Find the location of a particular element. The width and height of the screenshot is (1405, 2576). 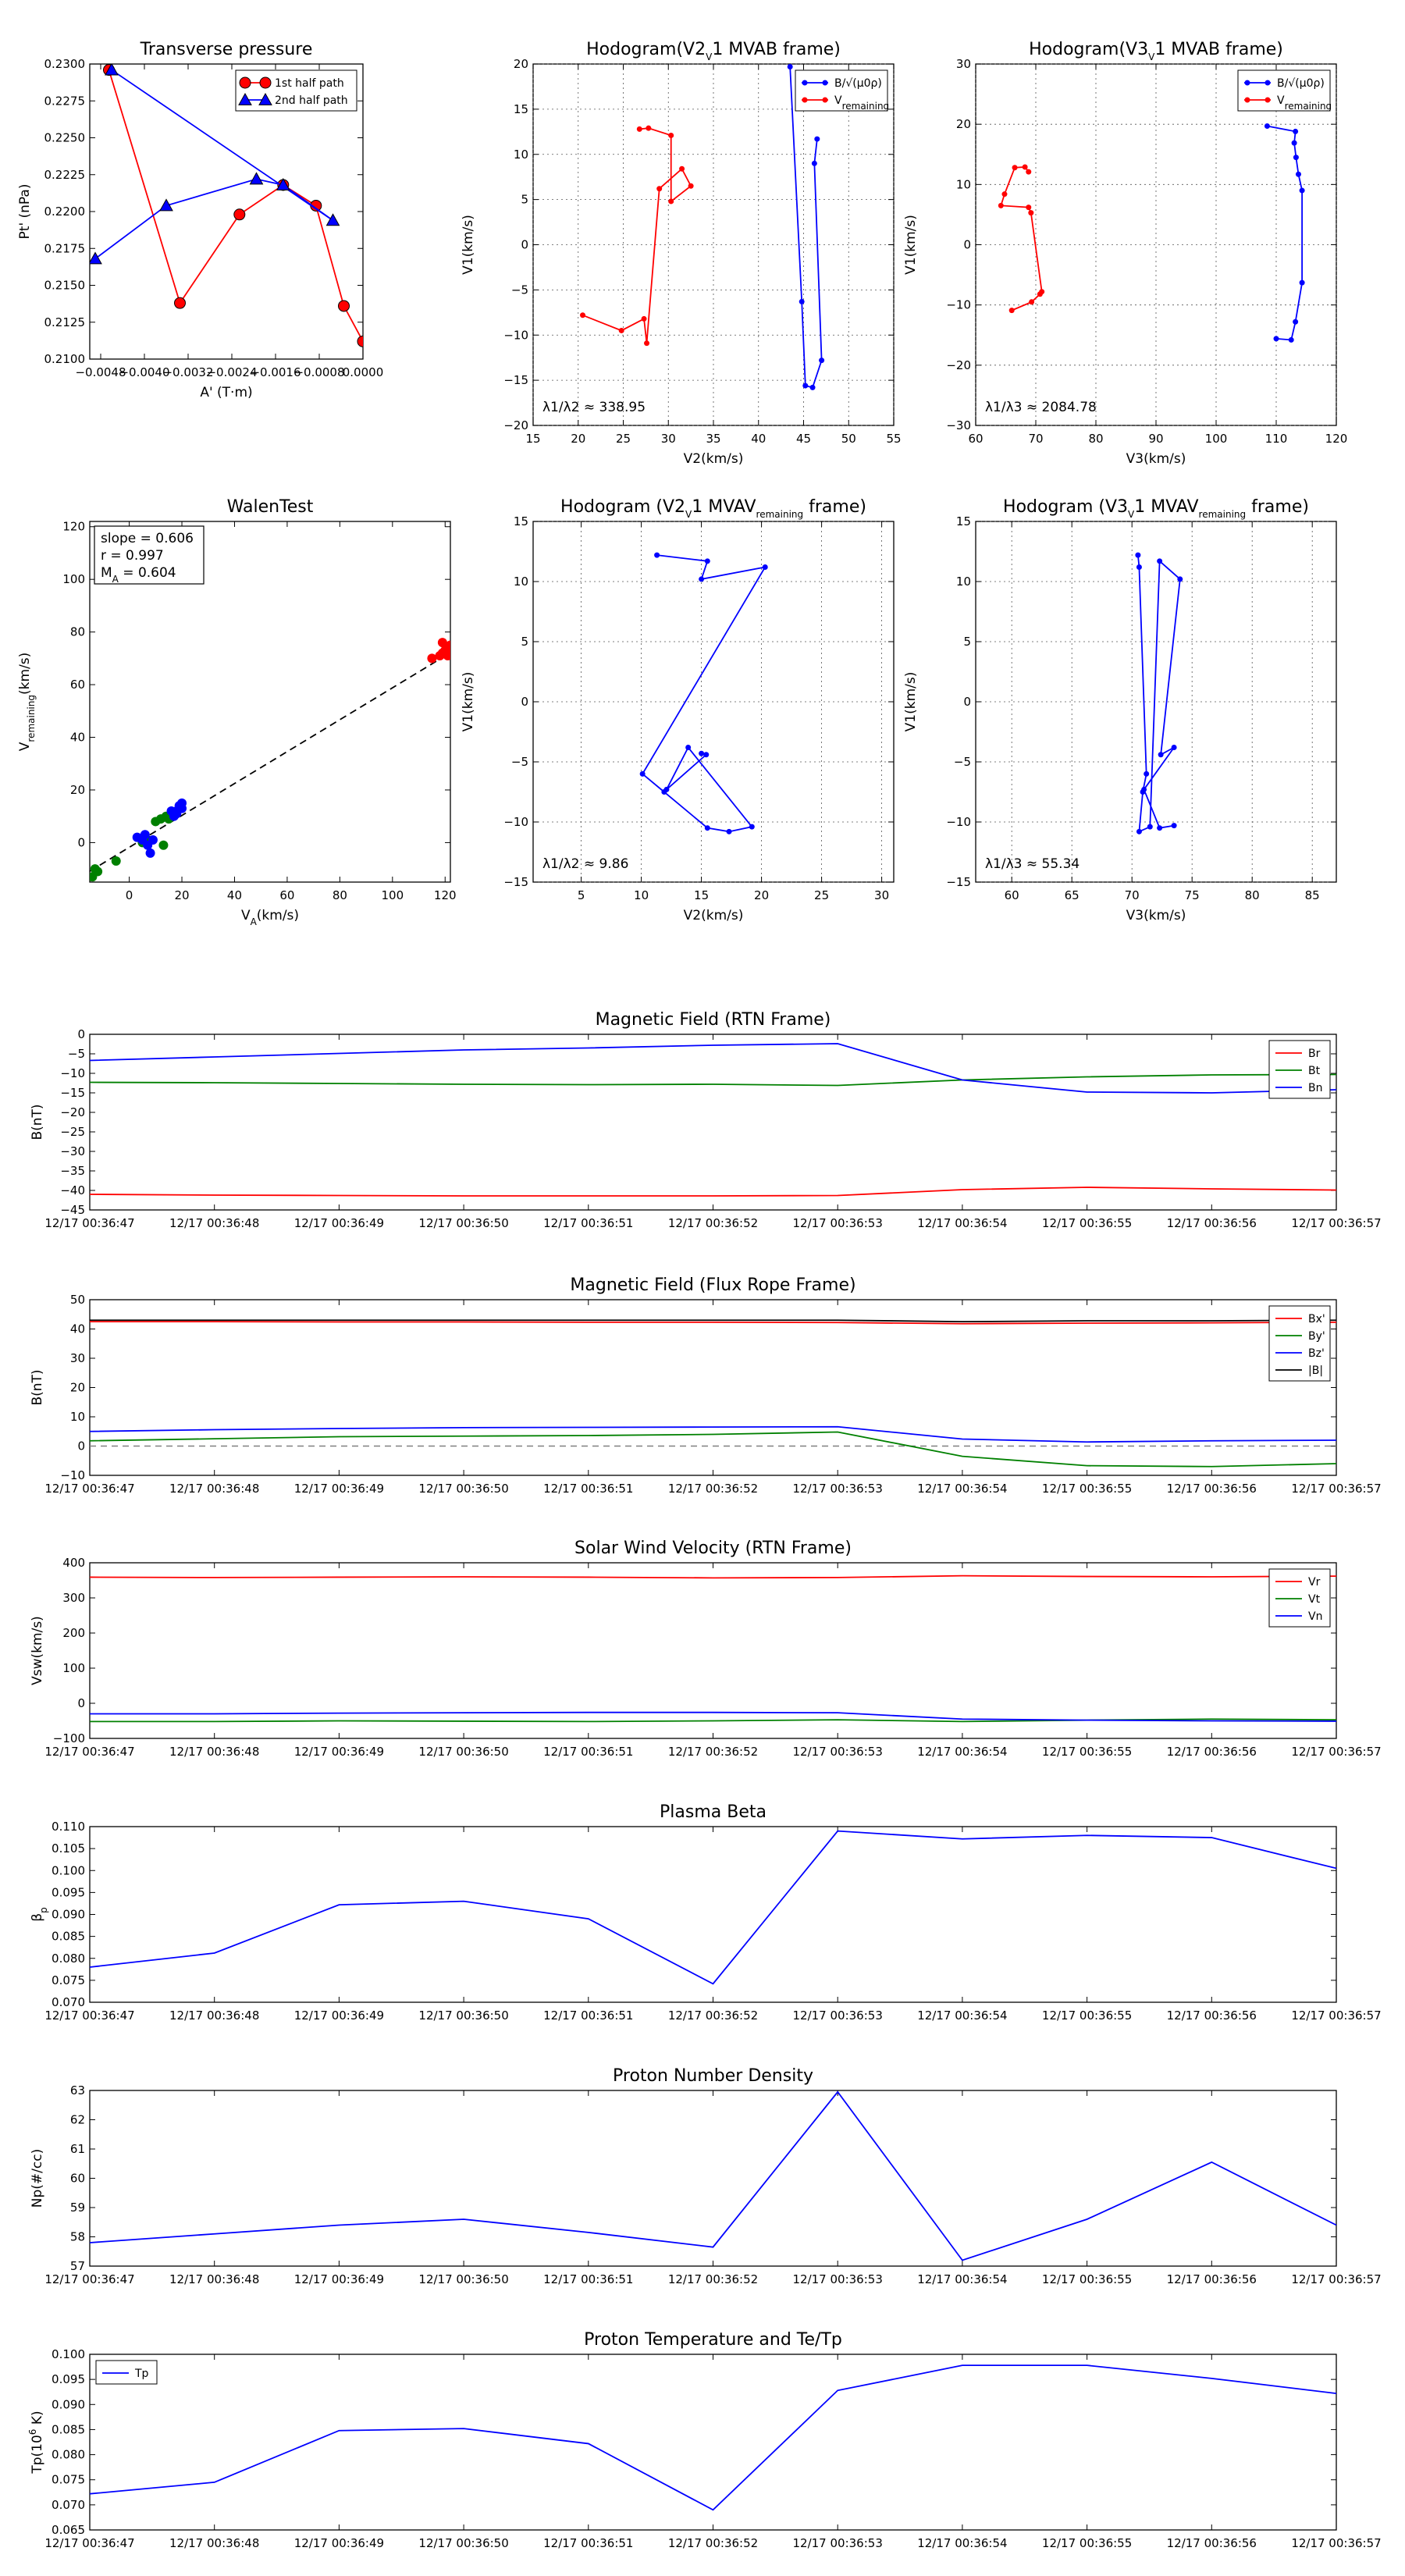

legend-label: Bt is located at coordinates (1314, 1071).